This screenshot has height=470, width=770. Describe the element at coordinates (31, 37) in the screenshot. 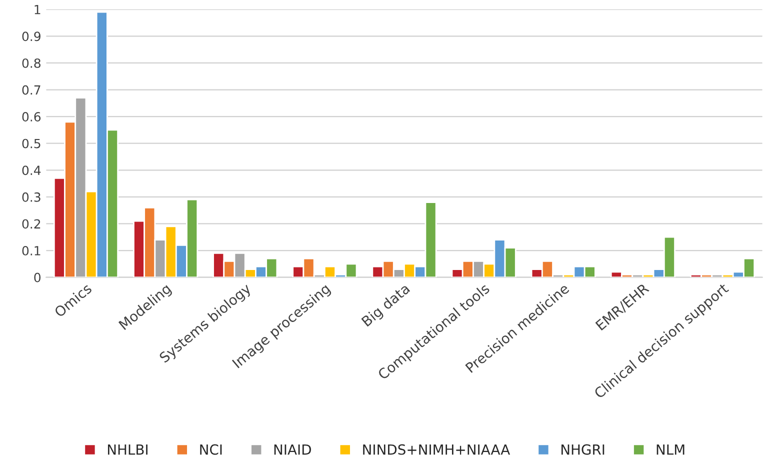

I see `y-tick-label: 0.9` at that location.